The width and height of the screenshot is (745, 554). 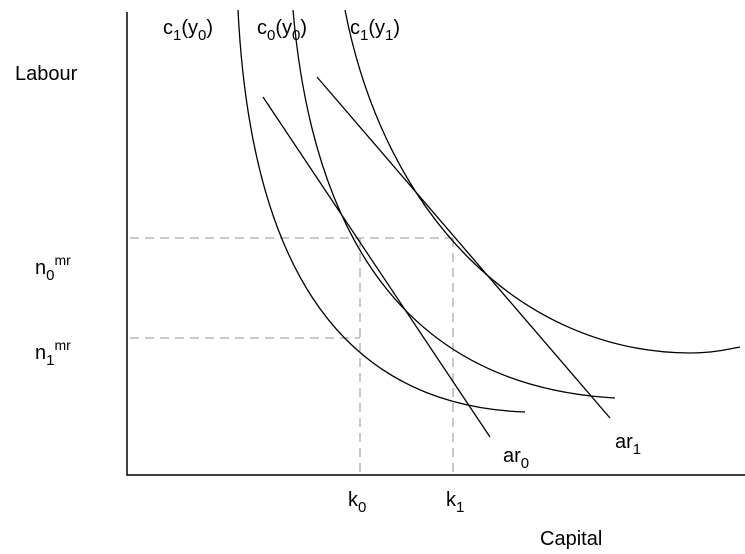 I want to click on level-label: n0​mr​, so click(x=53, y=268).